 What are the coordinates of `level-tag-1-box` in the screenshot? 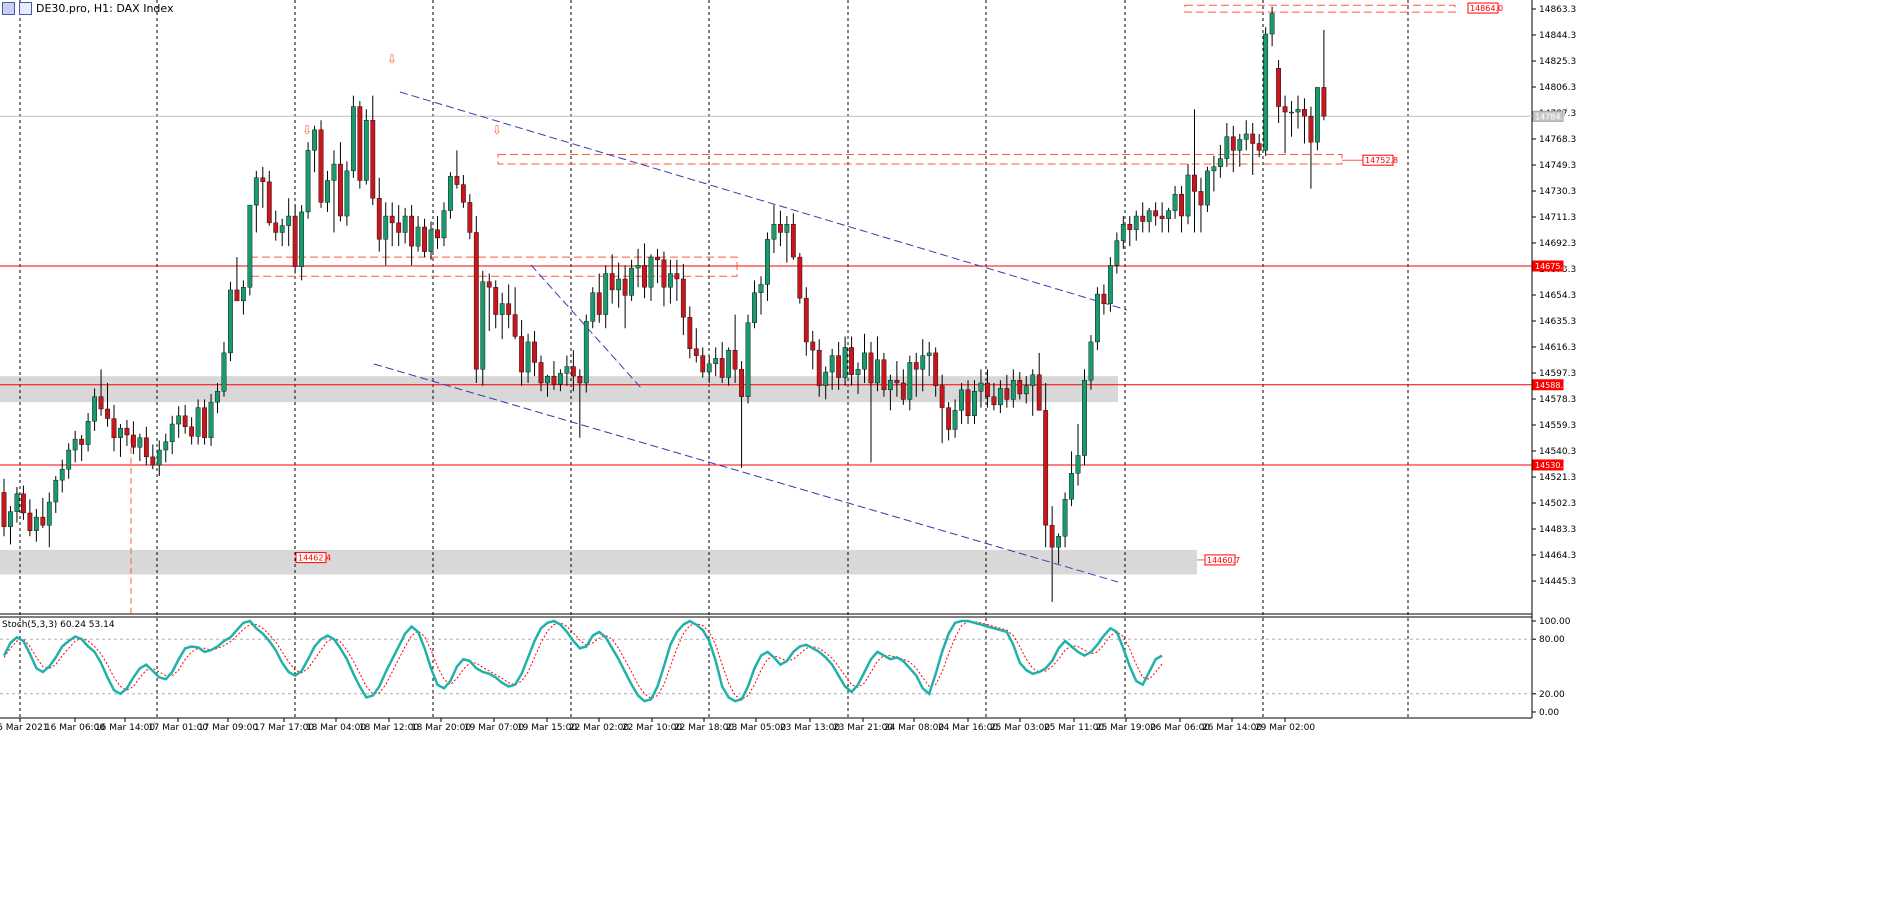 It's located at (1548, 266).